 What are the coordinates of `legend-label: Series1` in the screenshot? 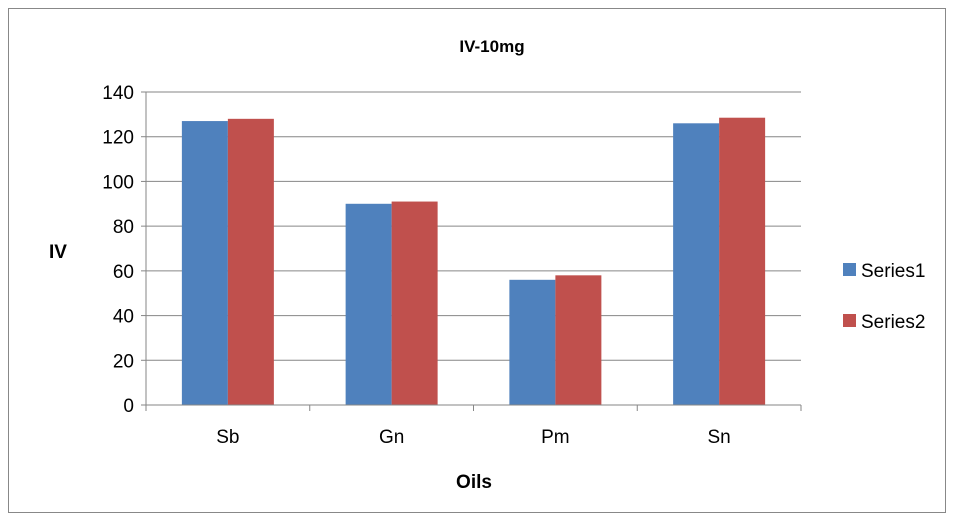 It's located at (893, 271).